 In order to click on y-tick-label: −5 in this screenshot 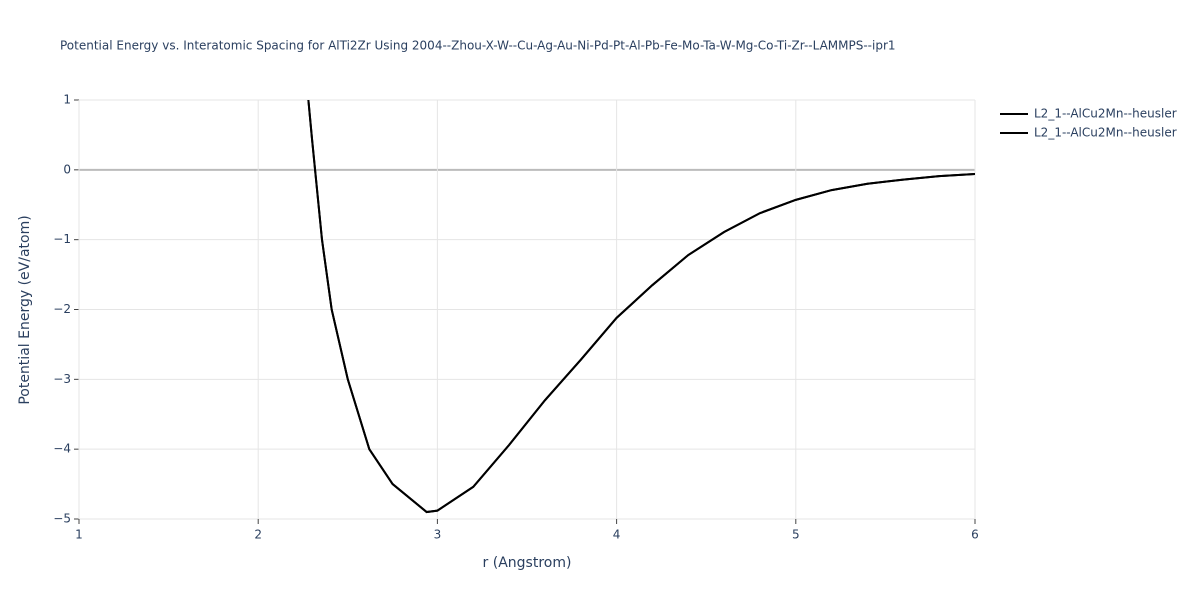, I will do `click(62, 519)`.